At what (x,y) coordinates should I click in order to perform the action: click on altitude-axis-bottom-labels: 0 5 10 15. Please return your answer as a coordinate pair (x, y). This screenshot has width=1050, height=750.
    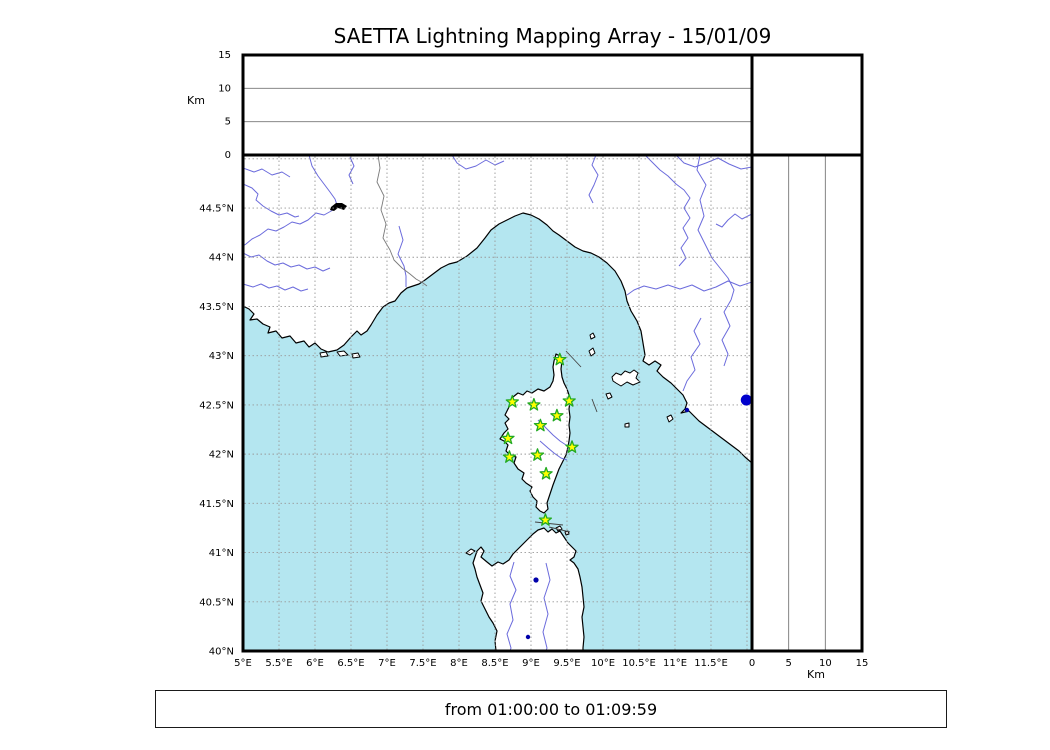
    Looking at the image, I should click on (809, 663).